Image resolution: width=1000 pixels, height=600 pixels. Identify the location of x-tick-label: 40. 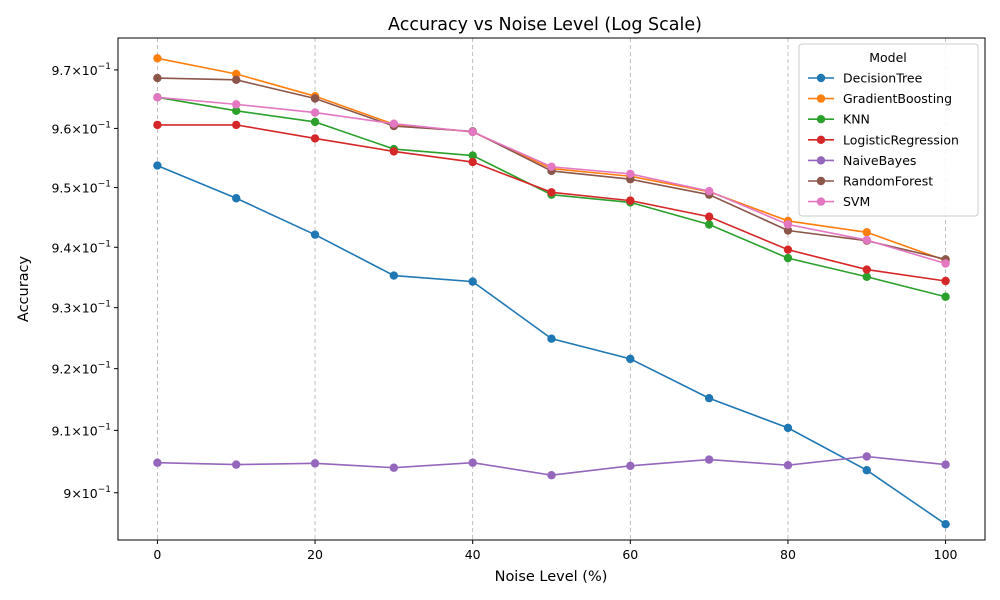
(473, 554).